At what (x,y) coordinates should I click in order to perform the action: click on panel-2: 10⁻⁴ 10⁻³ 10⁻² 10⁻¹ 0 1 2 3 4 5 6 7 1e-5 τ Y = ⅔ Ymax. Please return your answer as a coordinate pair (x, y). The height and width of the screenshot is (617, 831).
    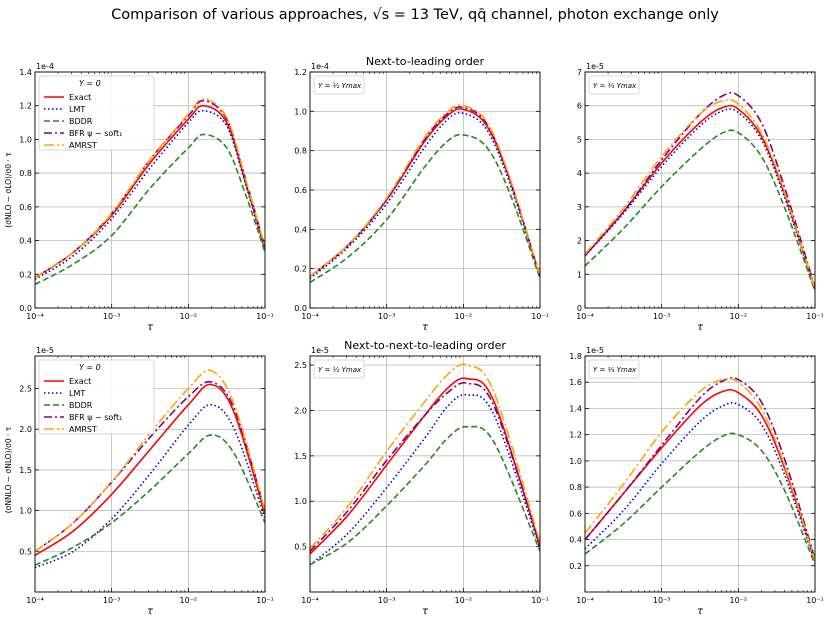
    Looking at the image, I should click on (700, 197).